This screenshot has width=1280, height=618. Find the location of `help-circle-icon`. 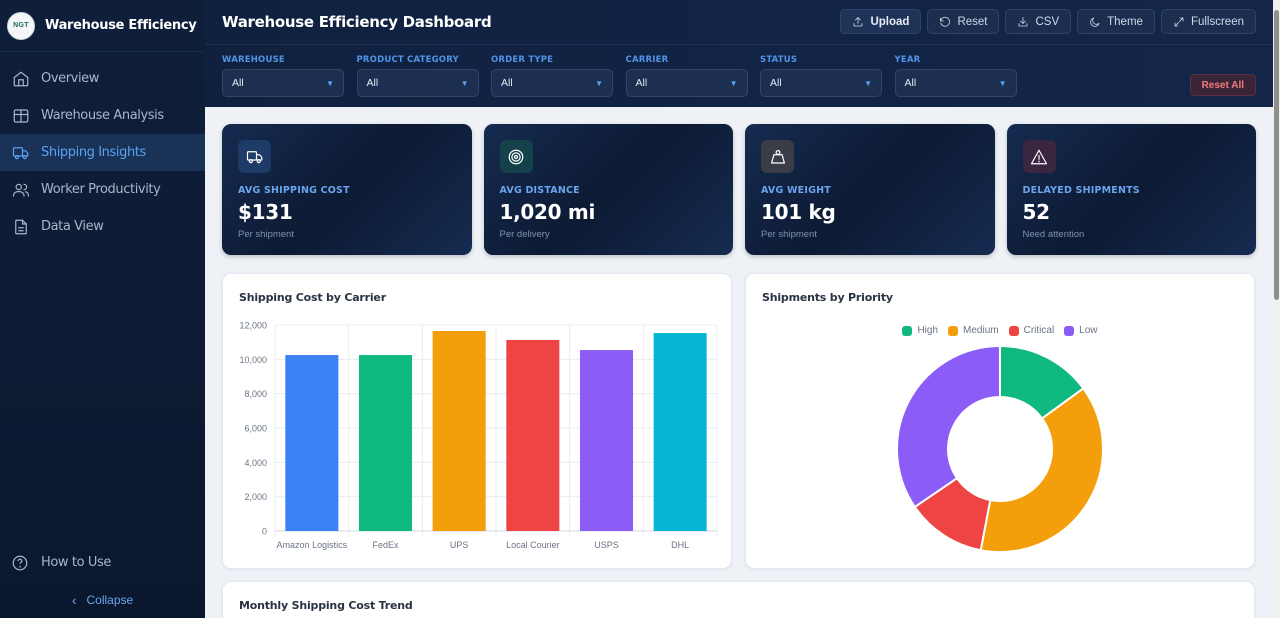

help-circle-icon is located at coordinates (20, 562).